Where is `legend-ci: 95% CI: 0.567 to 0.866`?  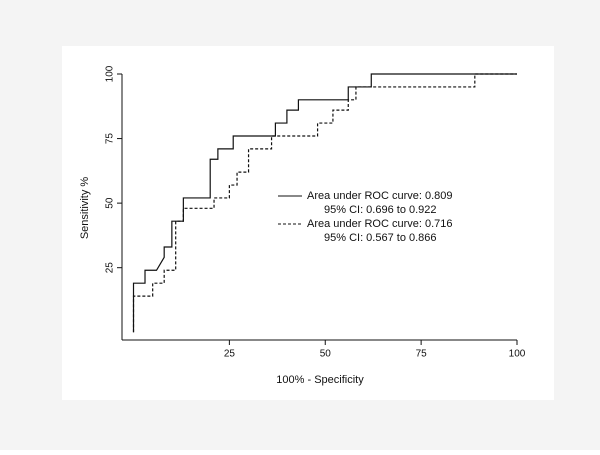 legend-ci: 95% CI: 0.567 to 0.866 is located at coordinates (380, 238).